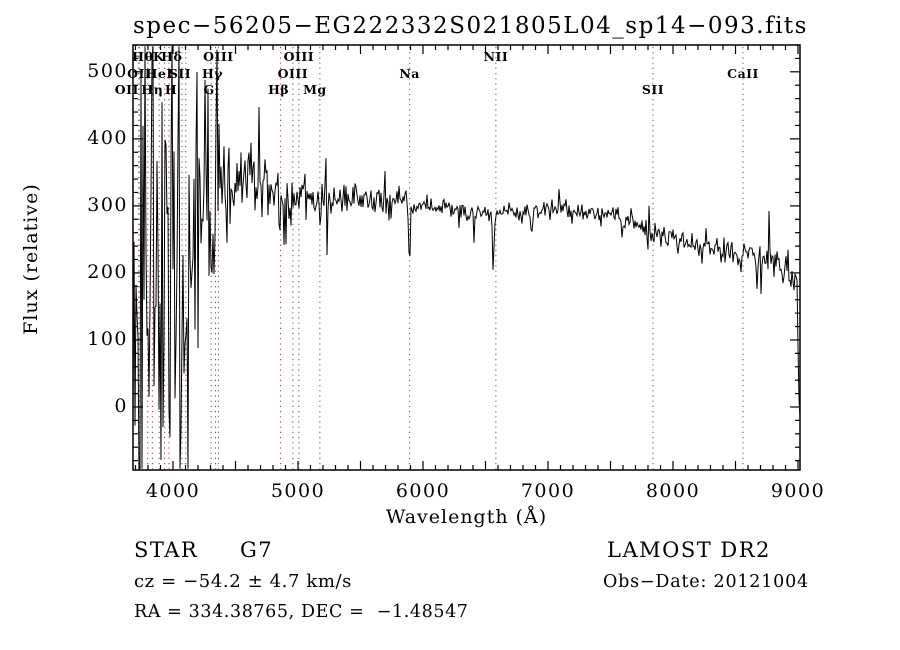 The image size is (900, 650). I want to click on object-class: STAR, so click(166, 550).